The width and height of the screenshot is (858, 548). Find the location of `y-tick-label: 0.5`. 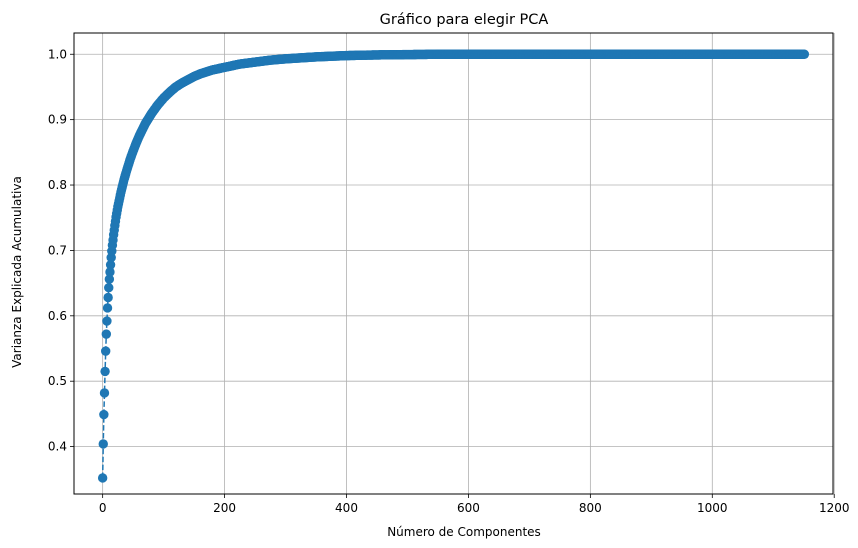

y-tick-label: 0.5 is located at coordinates (57, 381).